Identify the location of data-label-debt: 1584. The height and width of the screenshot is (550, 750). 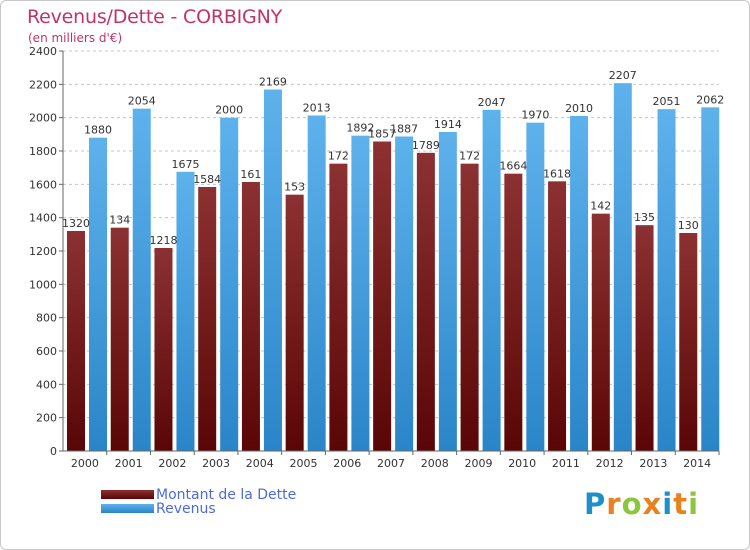
(207, 179).